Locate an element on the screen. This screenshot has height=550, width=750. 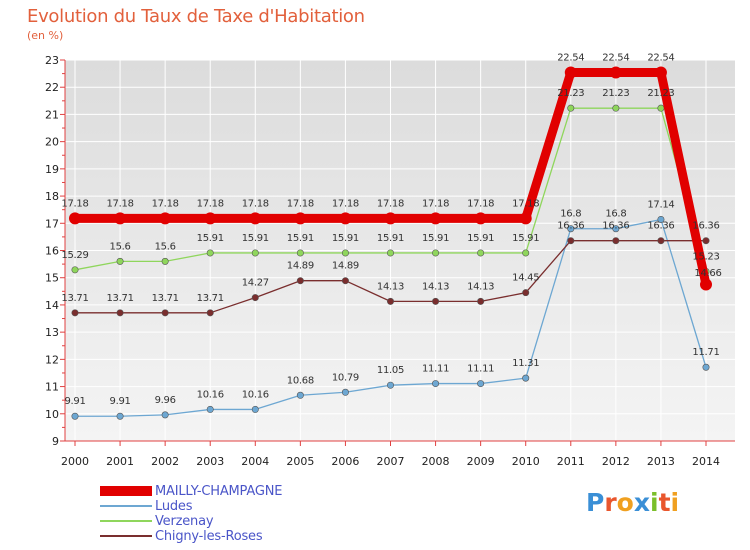
legend-label: Verzenay is located at coordinates (184, 521).